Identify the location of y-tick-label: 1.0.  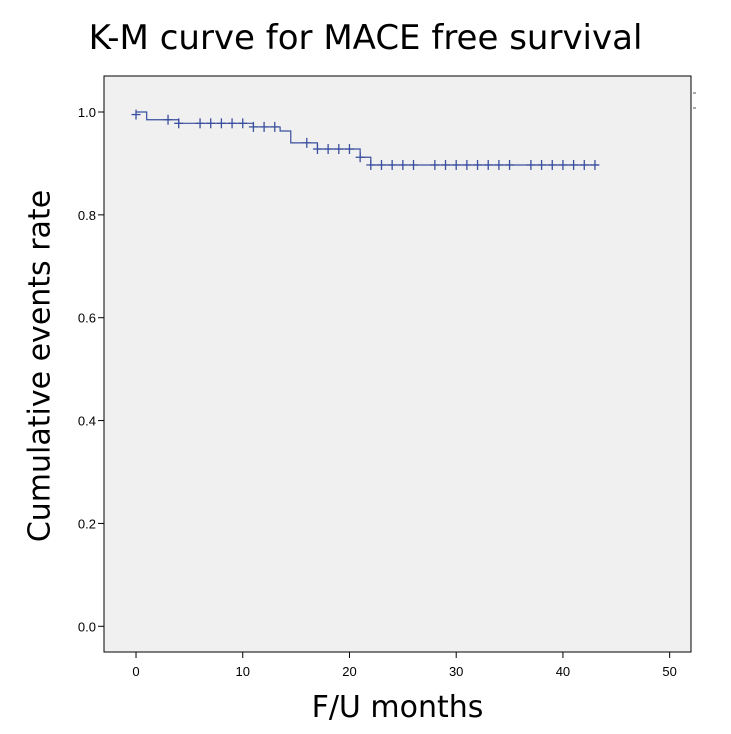
(87, 112).